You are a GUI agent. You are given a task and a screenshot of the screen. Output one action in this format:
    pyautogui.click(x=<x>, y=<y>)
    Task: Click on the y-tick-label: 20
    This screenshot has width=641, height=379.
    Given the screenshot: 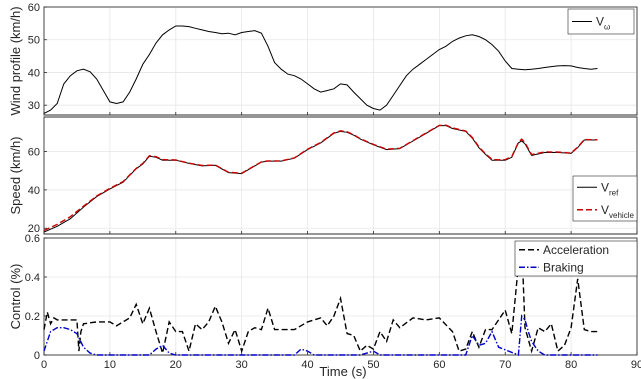 What is the action you would take?
    pyautogui.click(x=34, y=229)
    